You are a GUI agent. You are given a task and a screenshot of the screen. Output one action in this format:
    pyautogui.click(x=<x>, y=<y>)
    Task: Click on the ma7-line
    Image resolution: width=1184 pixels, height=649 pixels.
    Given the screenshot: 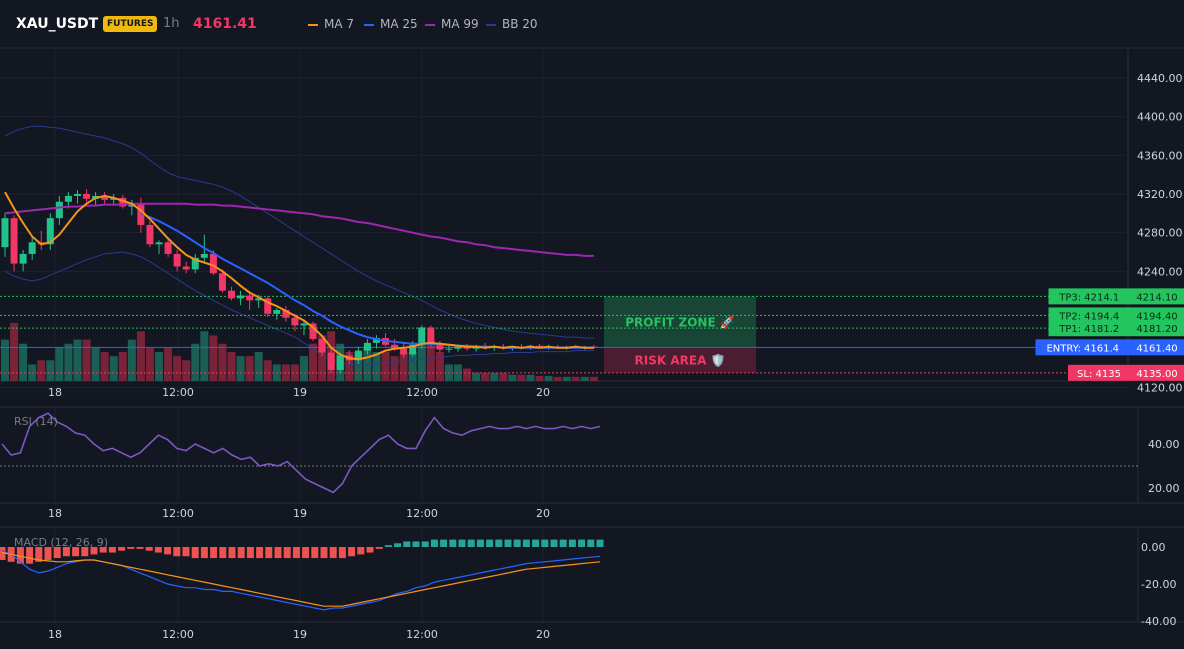 What is the action you would take?
    pyautogui.click(x=299, y=276)
    